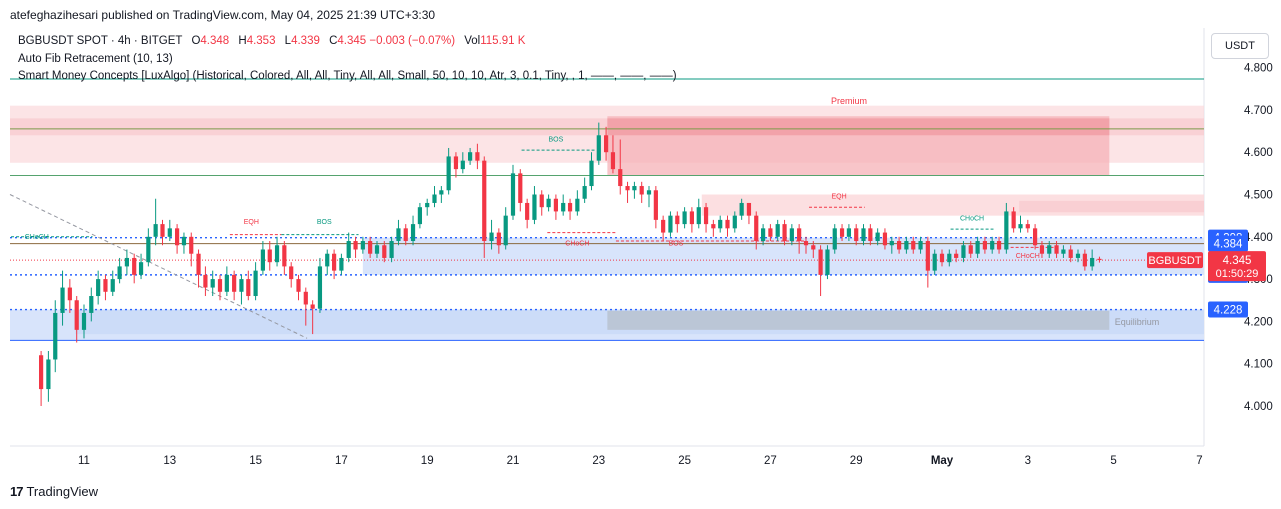 Image resolution: width=1281 pixels, height=509 pixels. I want to click on symbol-badge, so click(1175, 260).